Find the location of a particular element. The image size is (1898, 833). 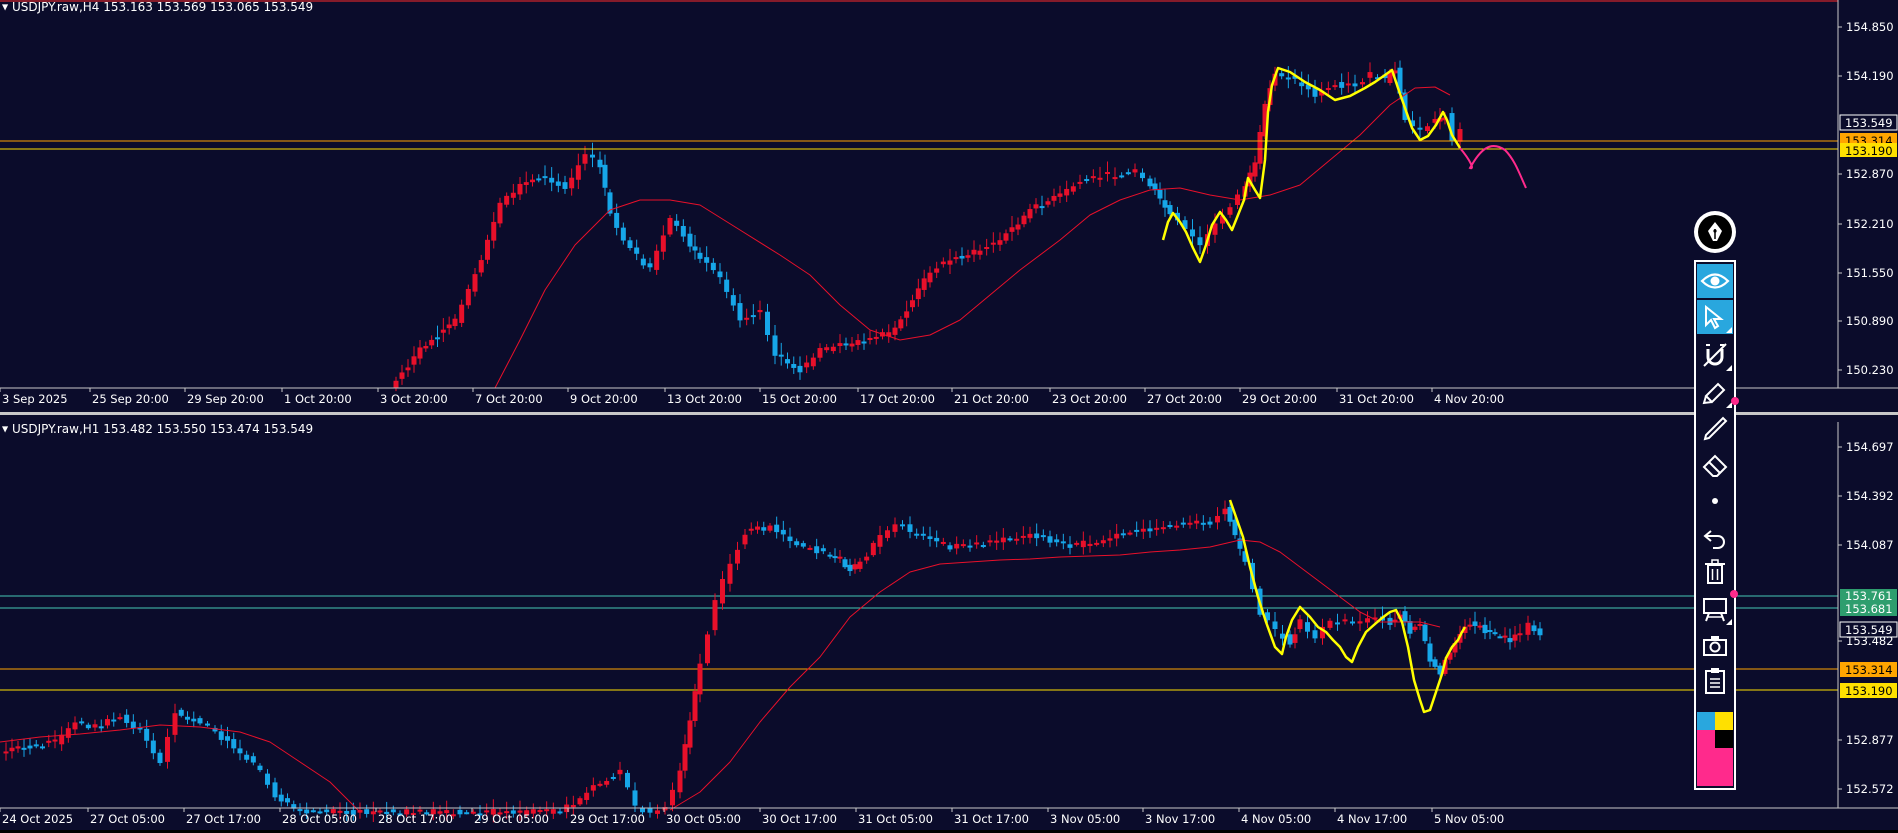

visibility-toggle-button is located at coordinates (1715, 281).